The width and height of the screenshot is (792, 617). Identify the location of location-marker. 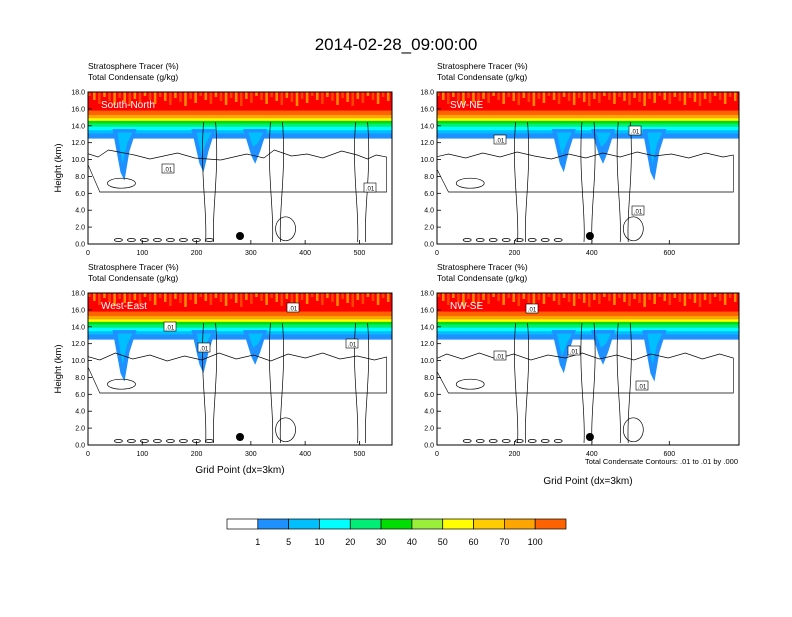
(240, 437).